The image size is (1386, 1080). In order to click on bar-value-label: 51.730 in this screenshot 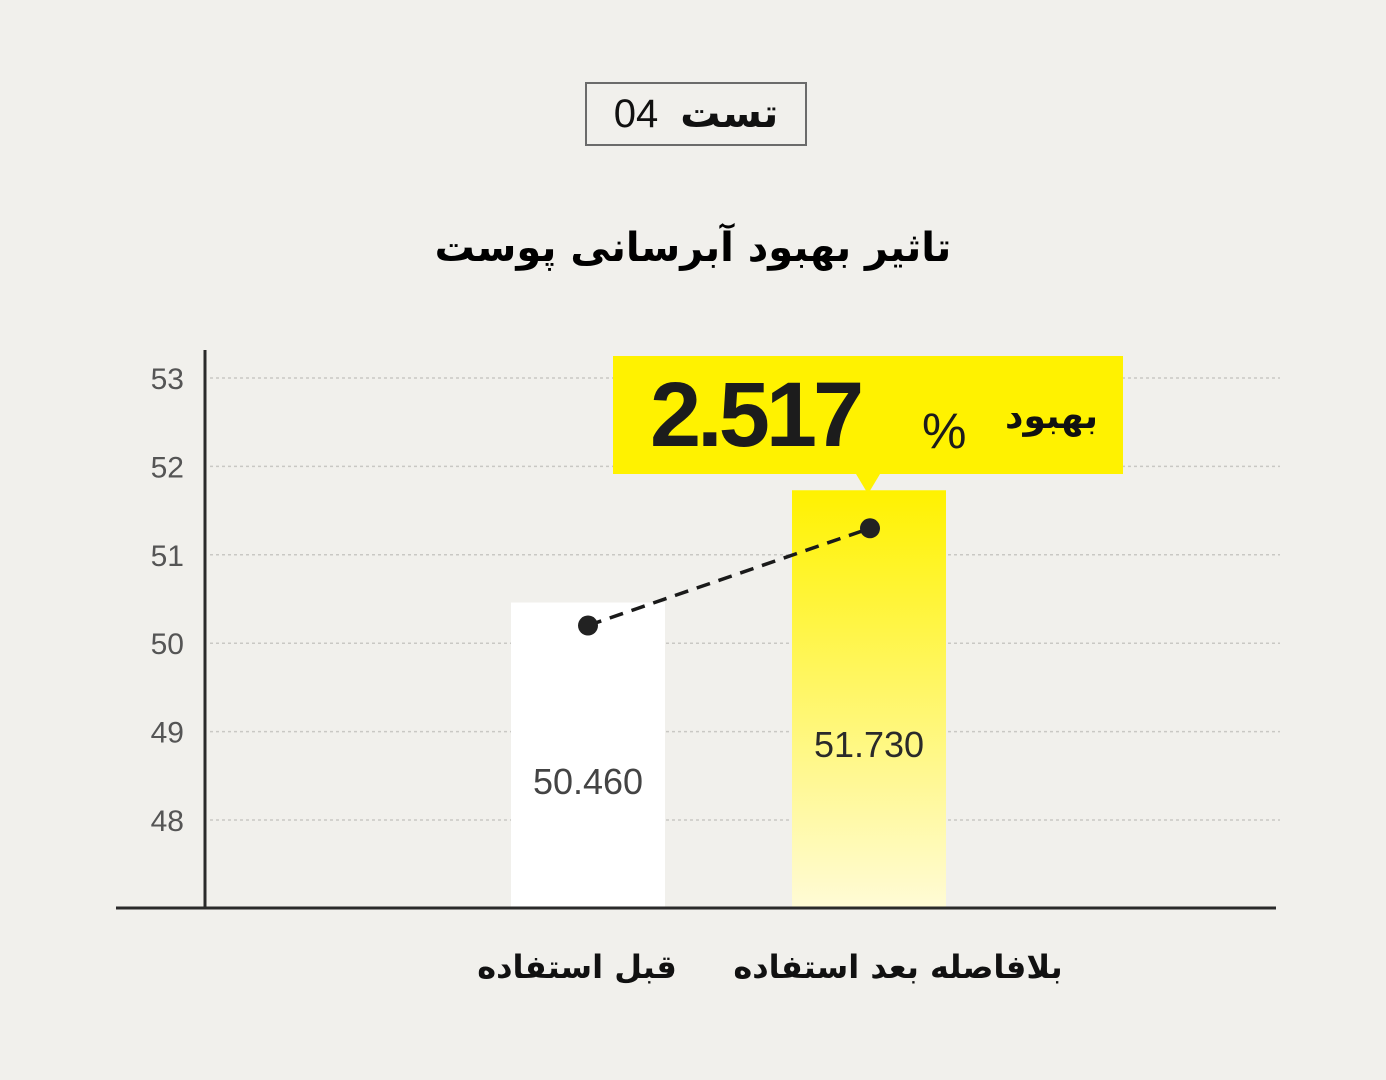, I will do `click(869, 744)`.